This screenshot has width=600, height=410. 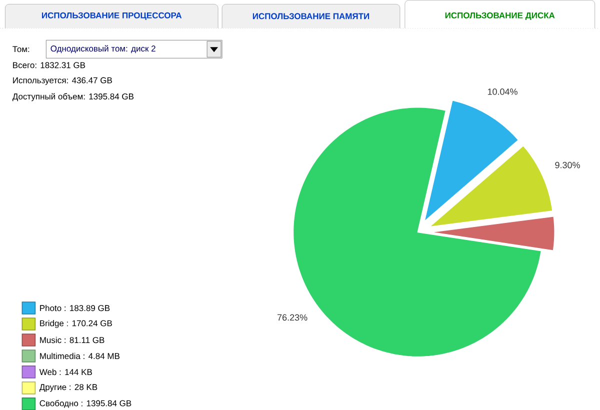 I want to click on data-label: 76.23%, so click(x=293, y=317).